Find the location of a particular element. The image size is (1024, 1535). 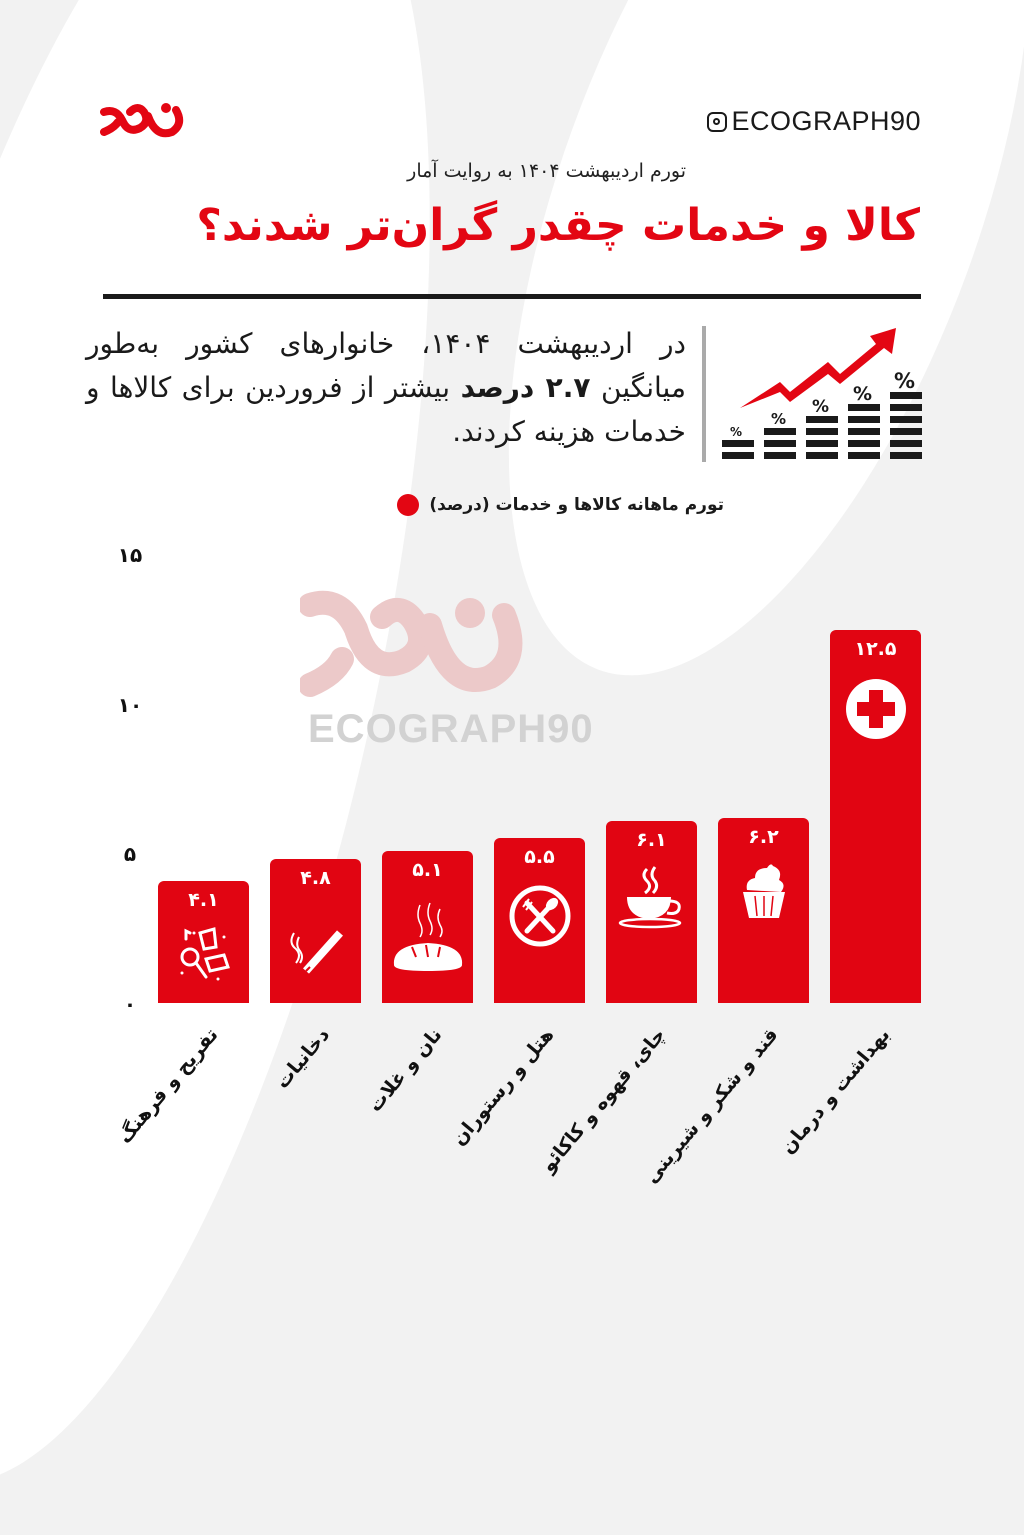

page-title: کالا و خدمات چقدر گران‌تر شدند؟ is located at coordinates (558, 225).